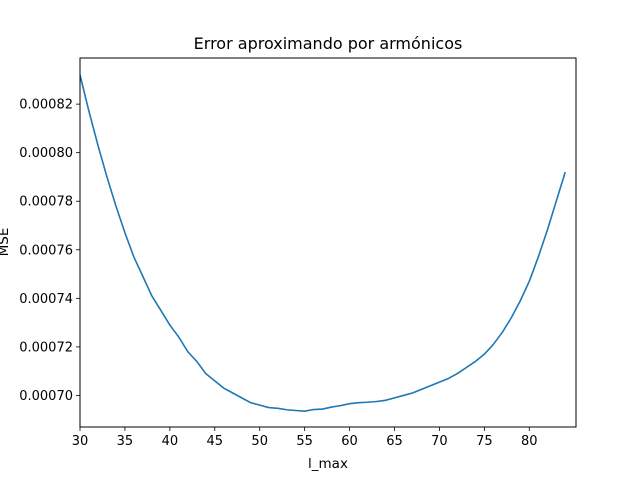 This screenshot has width=640, height=480. What do you see at coordinates (328, 43) in the screenshot?
I see `chart-title: Error aproximando por armónicos` at bounding box center [328, 43].